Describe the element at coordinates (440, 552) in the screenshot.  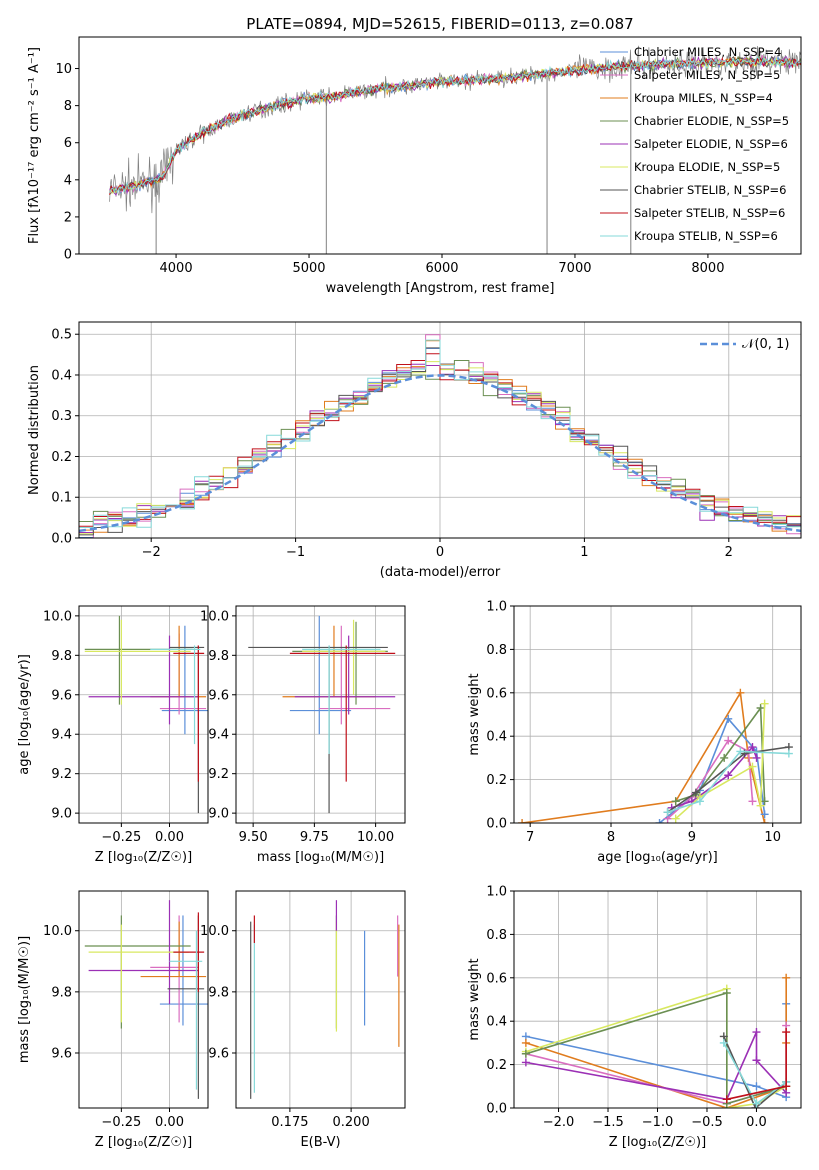
I see `x-tick-label: 0` at that location.